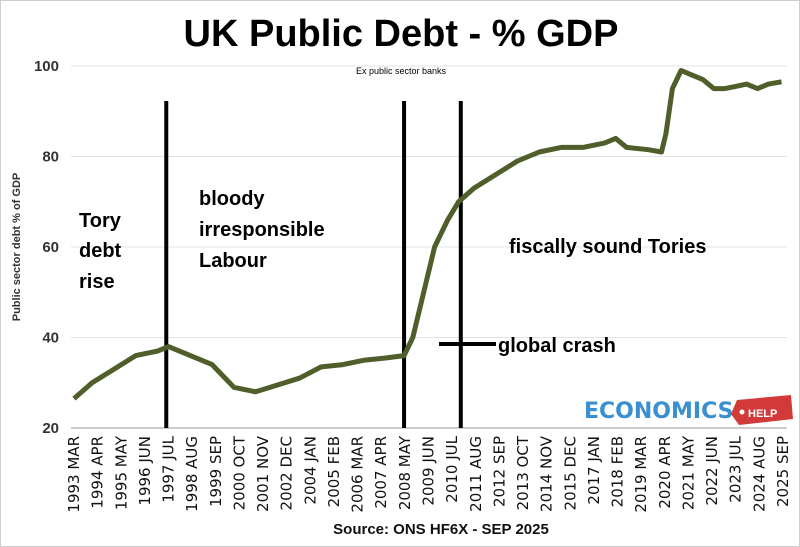 This screenshot has width=800, height=547. What do you see at coordinates (310, 470) in the screenshot?
I see `x-tick-label: 2004 JAN` at bounding box center [310, 470].